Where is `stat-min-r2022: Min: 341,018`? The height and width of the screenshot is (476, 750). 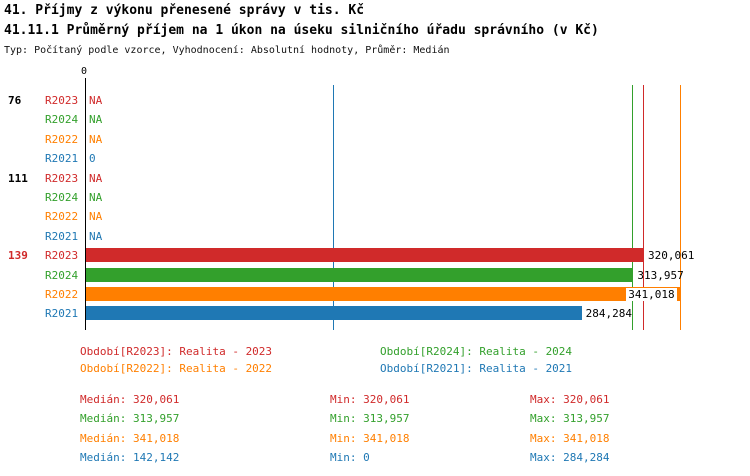 stat-min-r2022: Min: 341,018 is located at coordinates (370, 438).